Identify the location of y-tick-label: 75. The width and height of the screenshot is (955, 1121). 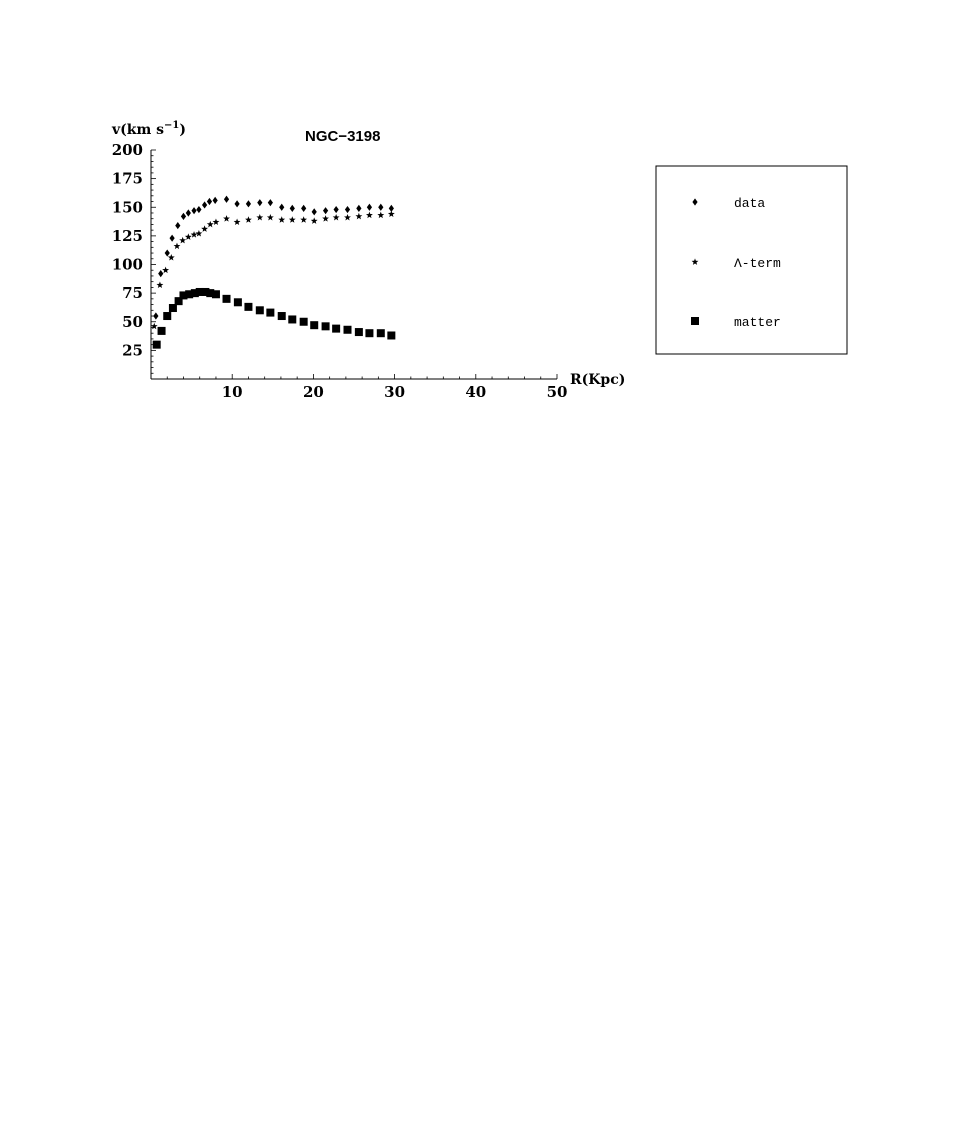
(132, 293).